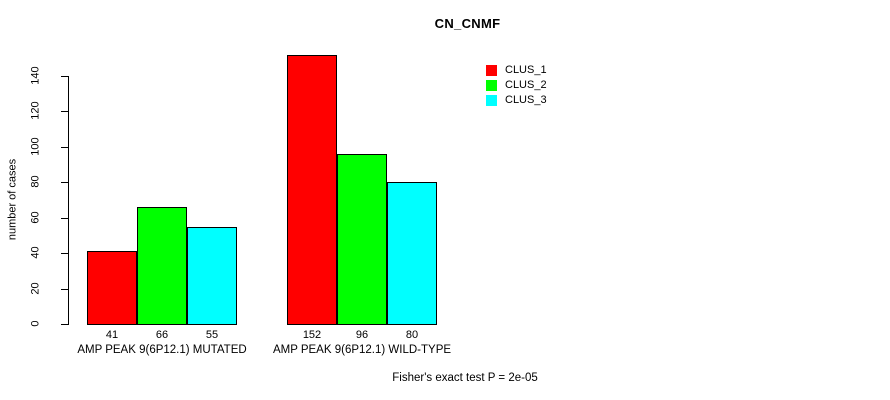 This screenshot has height=400, width=890. I want to click on y-tick-label-wrap: 60, so click(36, 217).